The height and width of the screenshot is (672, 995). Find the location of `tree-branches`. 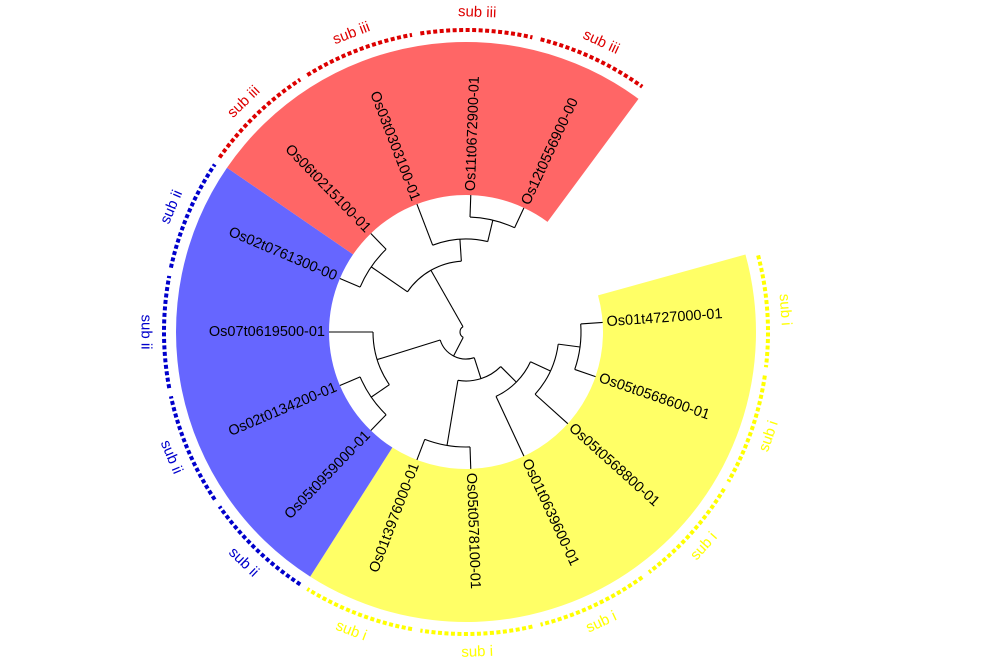

tree-branches is located at coordinates (466, 332).